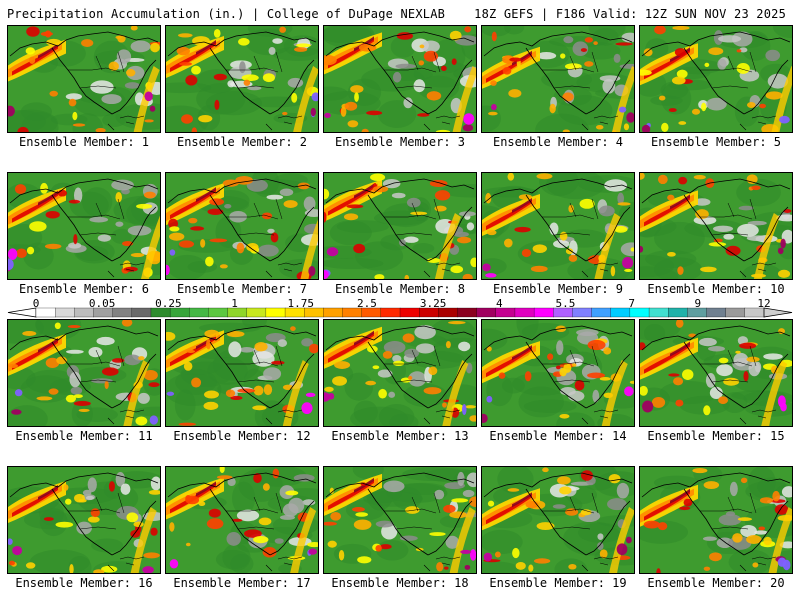 The height and width of the screenshot is (600, 800). Describe the element at coordinates (716, 583) in the screenshot. I see `ensemble-member-caption: Ensemble Member: 20` at that location.